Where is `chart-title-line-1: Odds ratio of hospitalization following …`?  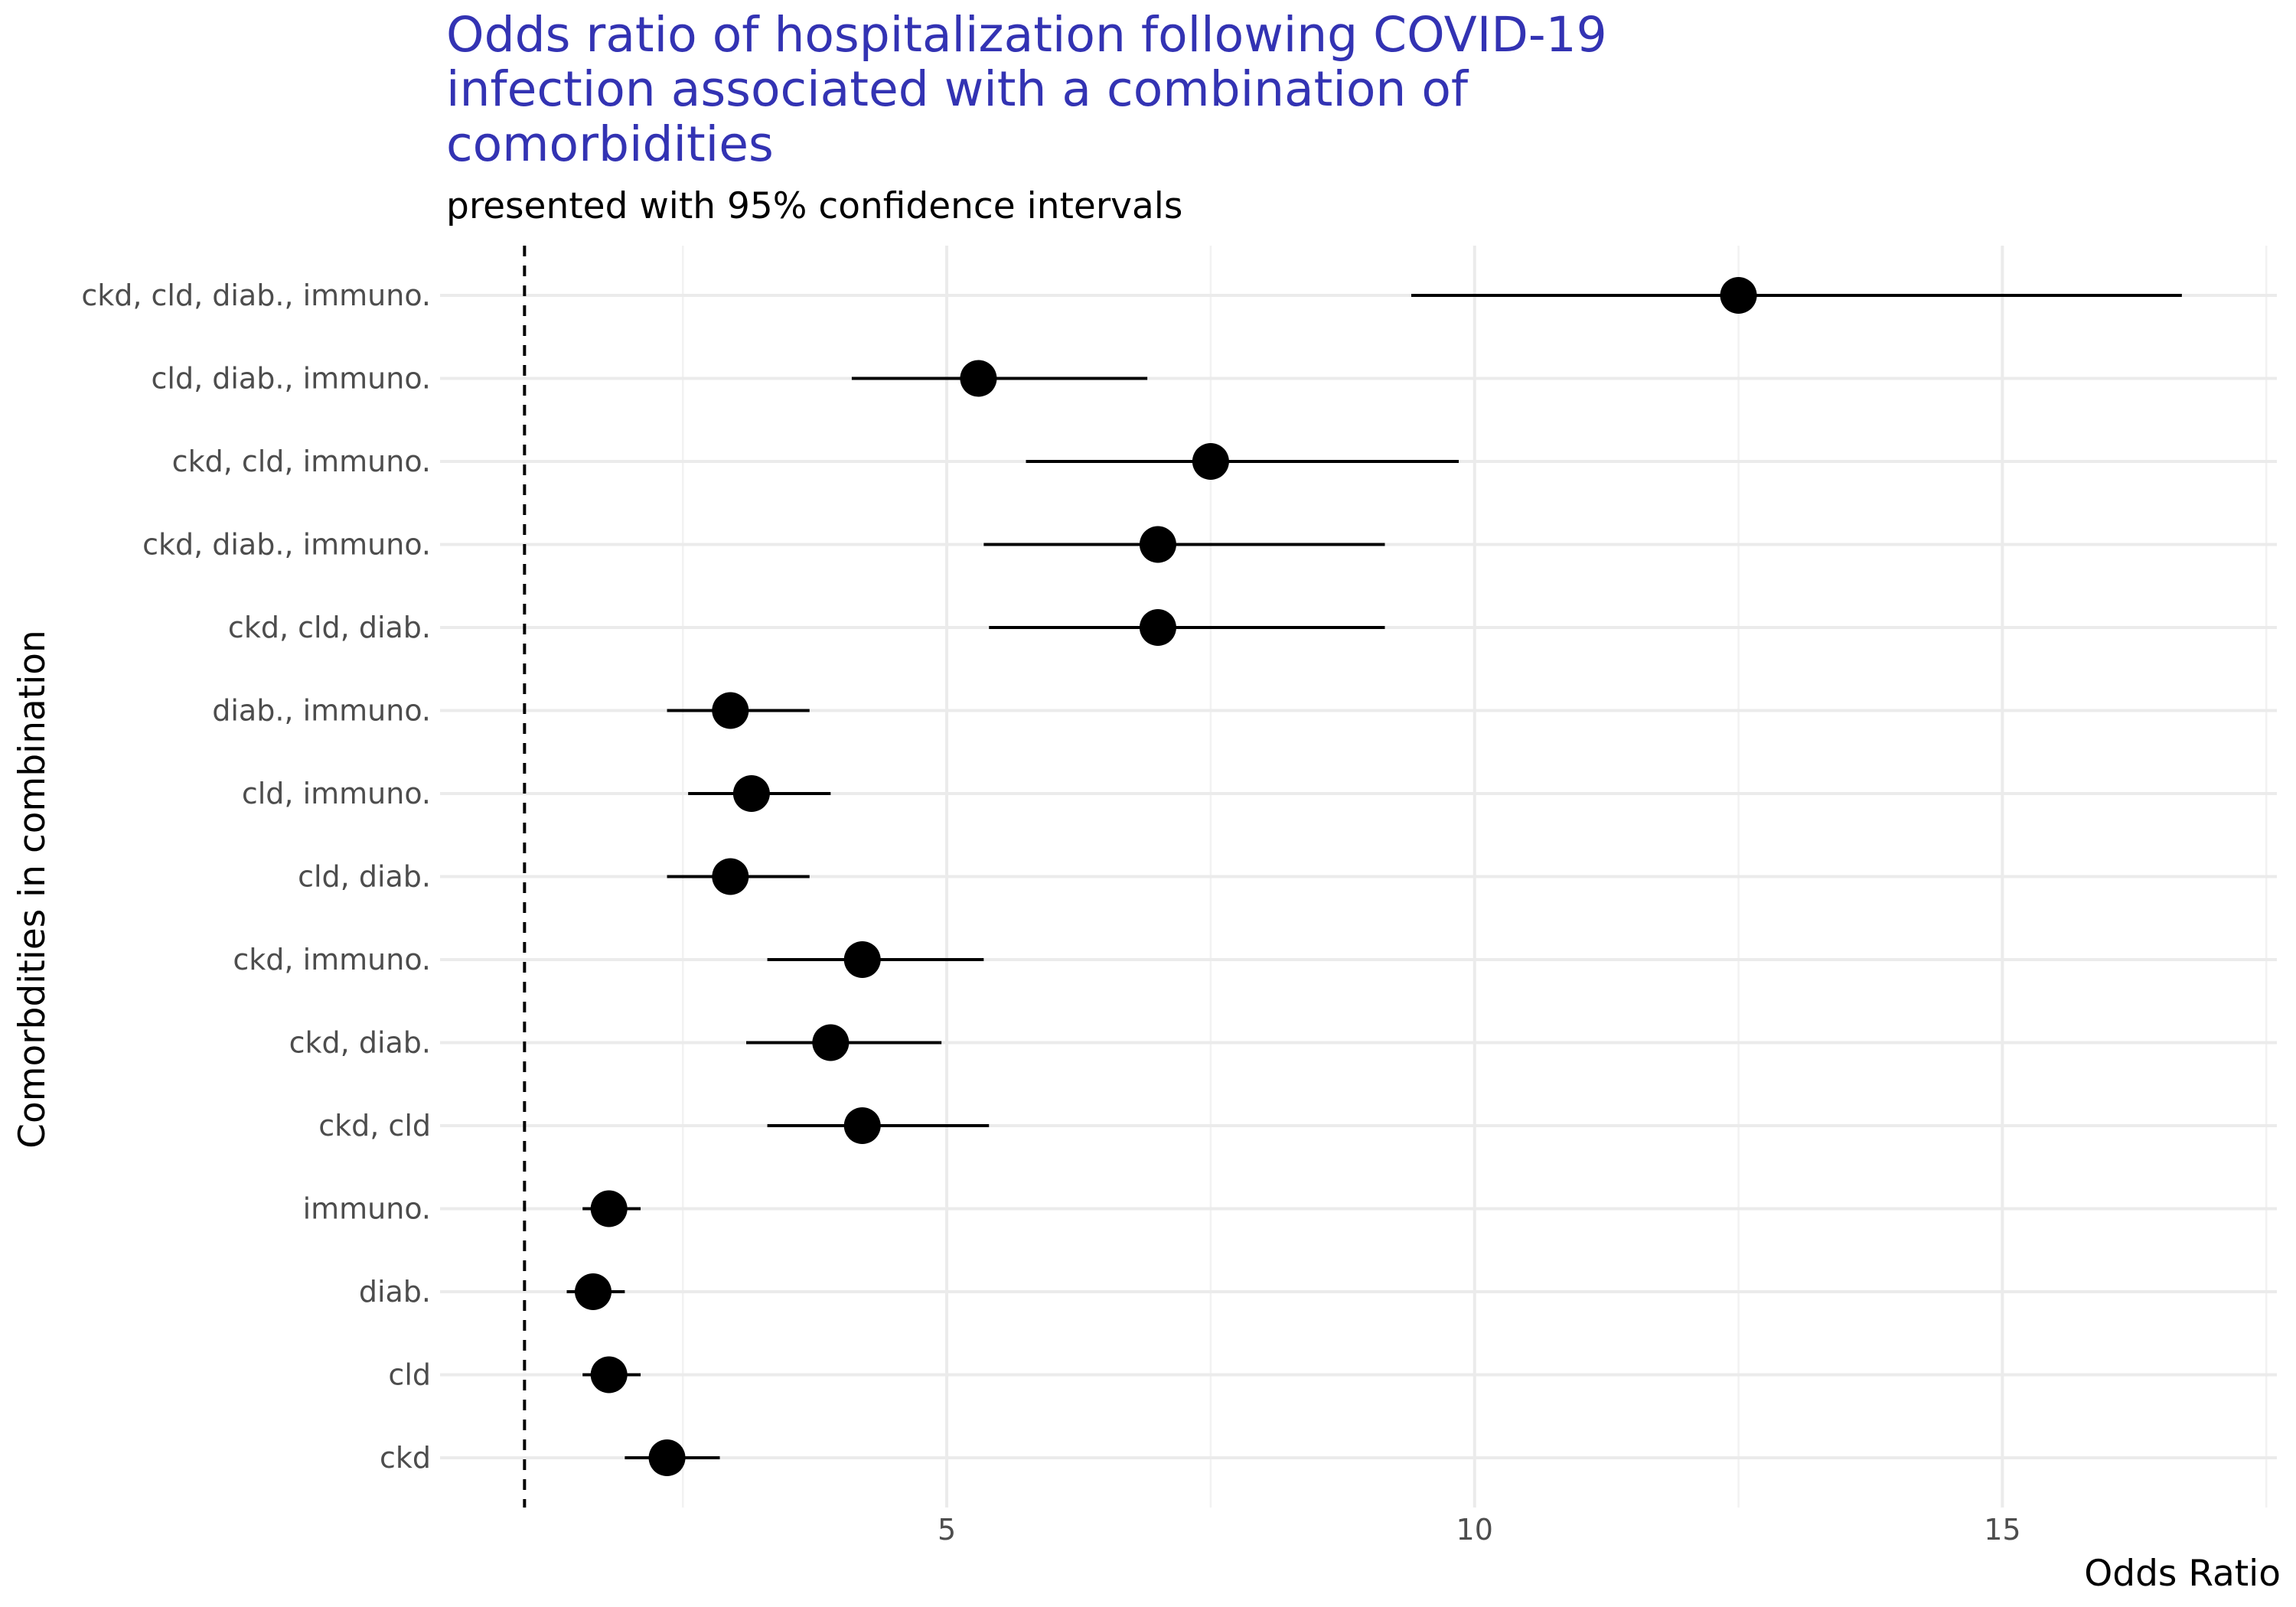 chart-title-line-1: Odds ratio of hospitalization following … is located at coordinates (1026, 35).